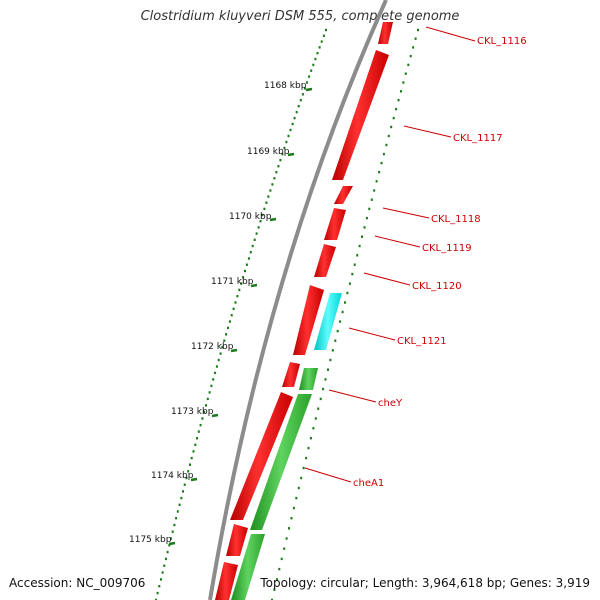  I want to click on gene-chea1-red, so click(261, 456).